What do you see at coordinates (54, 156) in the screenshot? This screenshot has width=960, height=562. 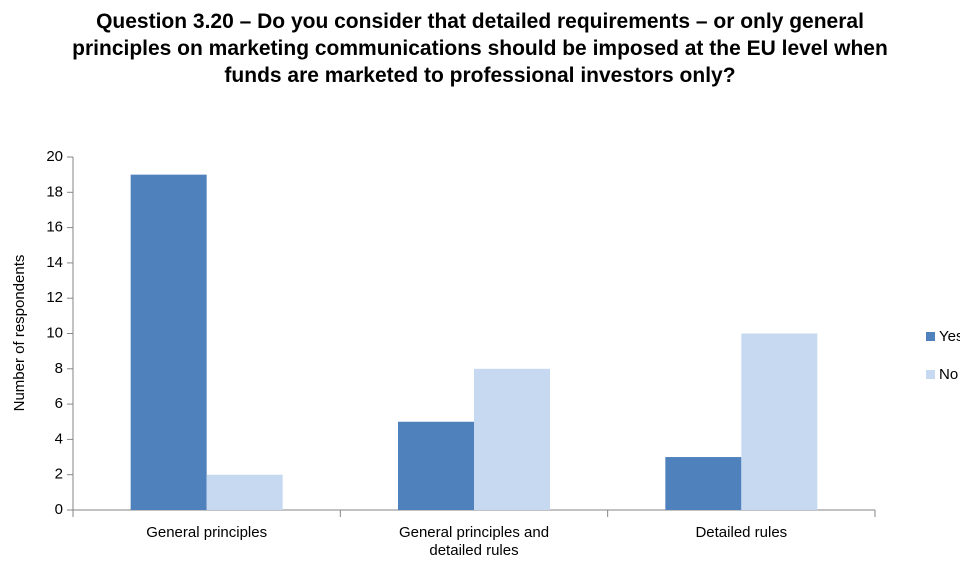 I see `y-tick-label: 20` at bounding box center [54, 156].